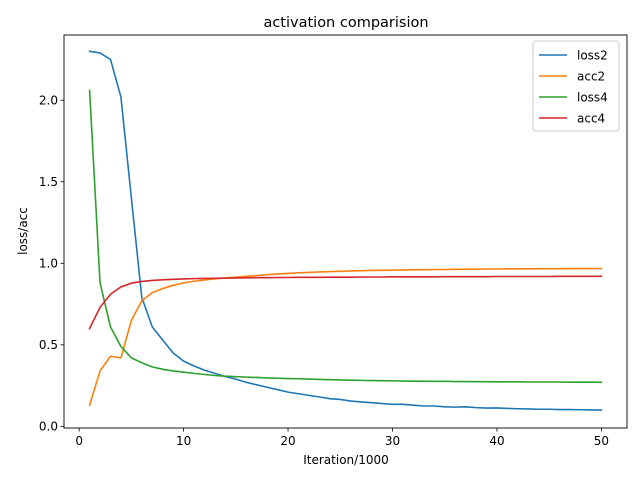 The width and height of the screenshot is (640, 480). What do you see at coordinates (48, 264) in the screenshot?
I see `y-tick-label: 1.0` at bounding box center [48, 264].